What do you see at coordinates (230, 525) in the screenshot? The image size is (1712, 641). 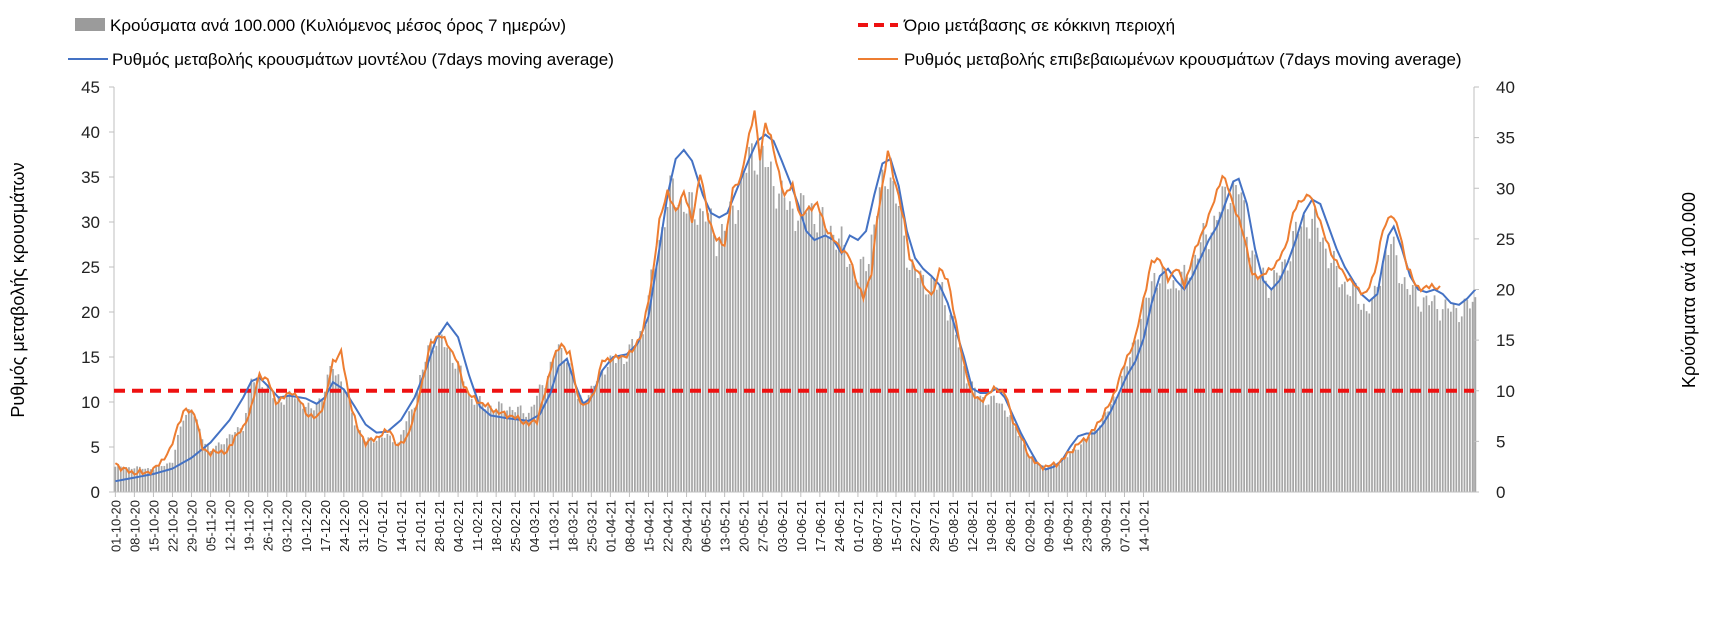 I see `x-tick-label: 12-11-20` at bounding box center [230, 525].